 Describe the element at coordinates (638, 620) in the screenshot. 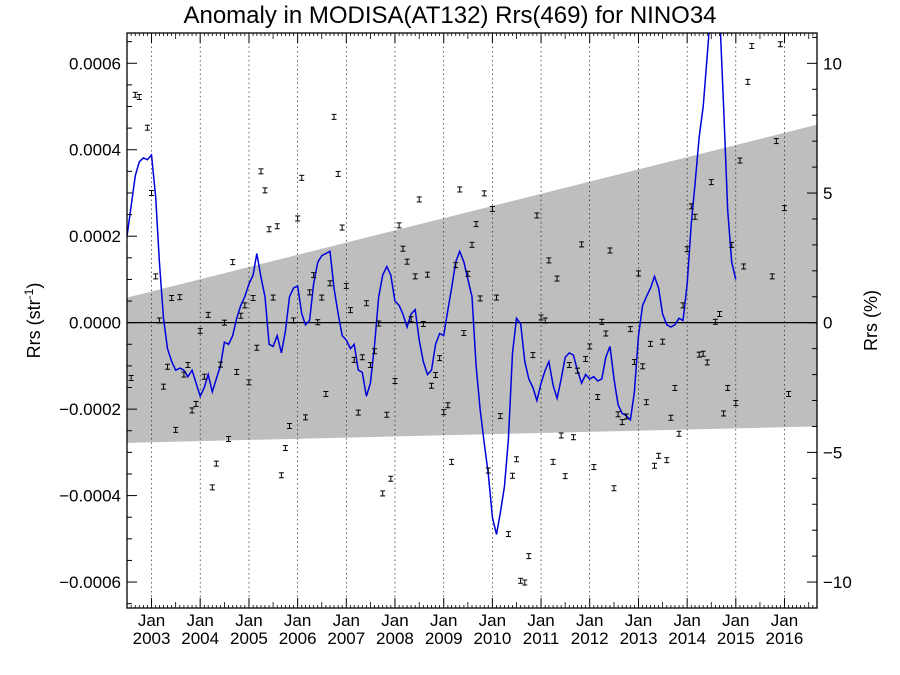

I see `x-tick-month-10: Jan` at that location.